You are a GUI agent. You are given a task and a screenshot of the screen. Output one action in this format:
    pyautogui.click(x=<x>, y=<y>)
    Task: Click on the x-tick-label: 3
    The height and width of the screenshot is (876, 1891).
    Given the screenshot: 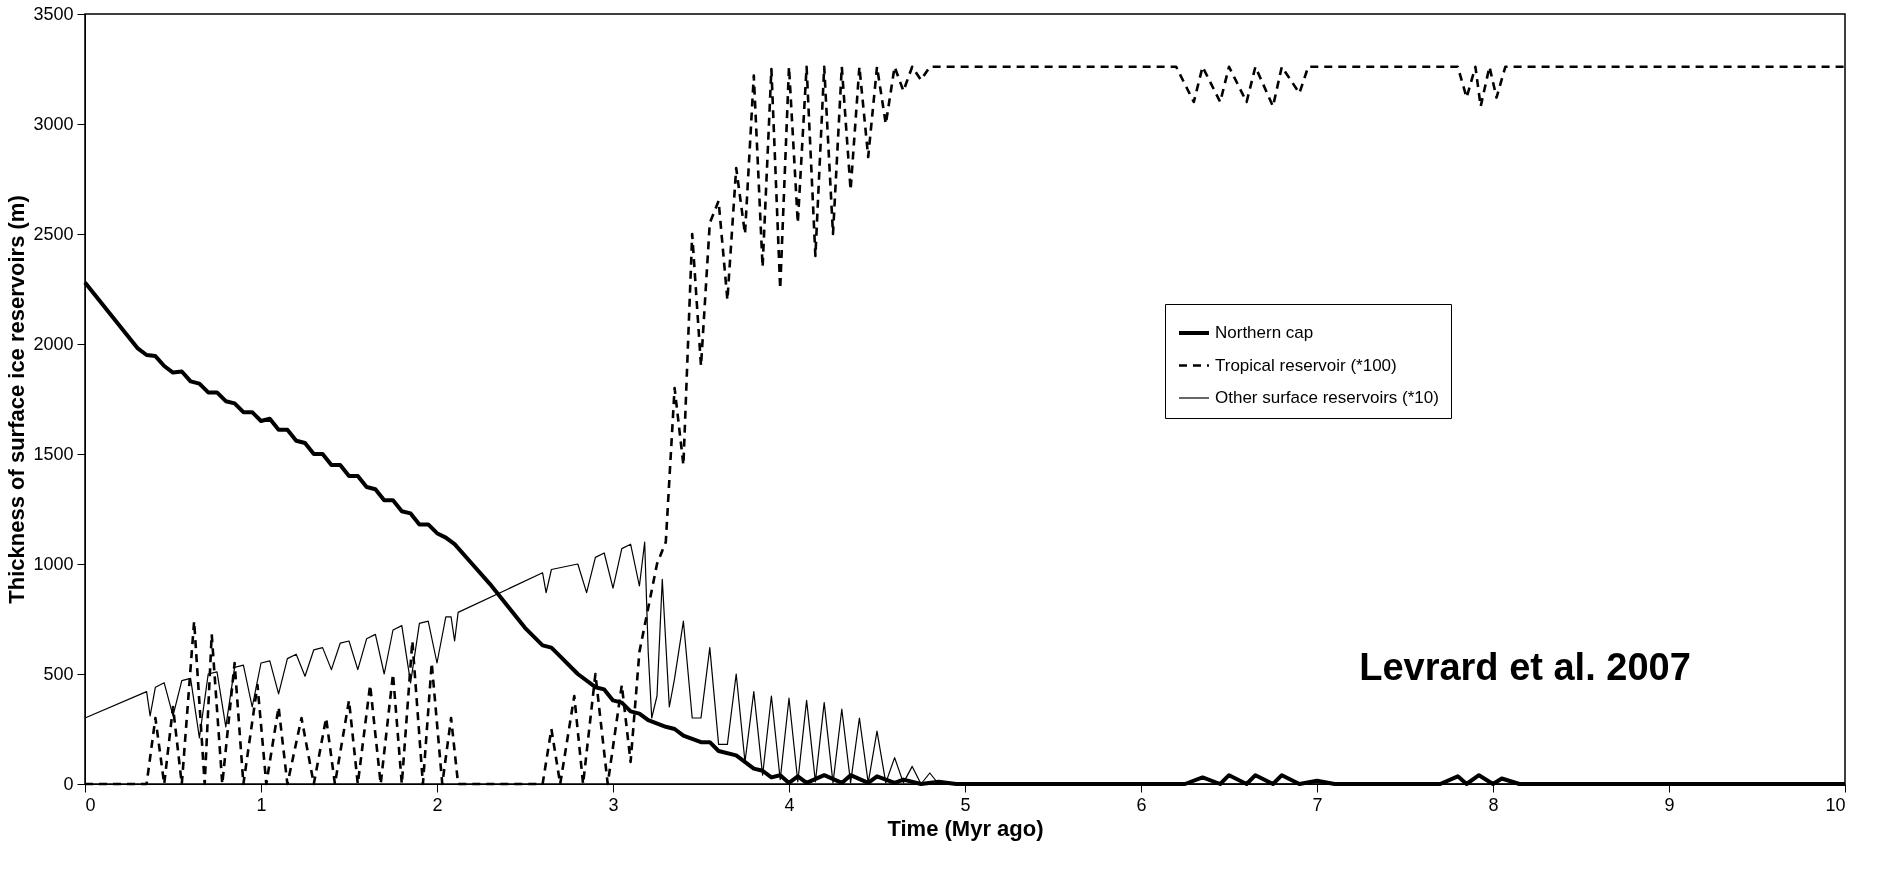 What is the action you would take?
    pyautogui.click(x=613, y=804)
    